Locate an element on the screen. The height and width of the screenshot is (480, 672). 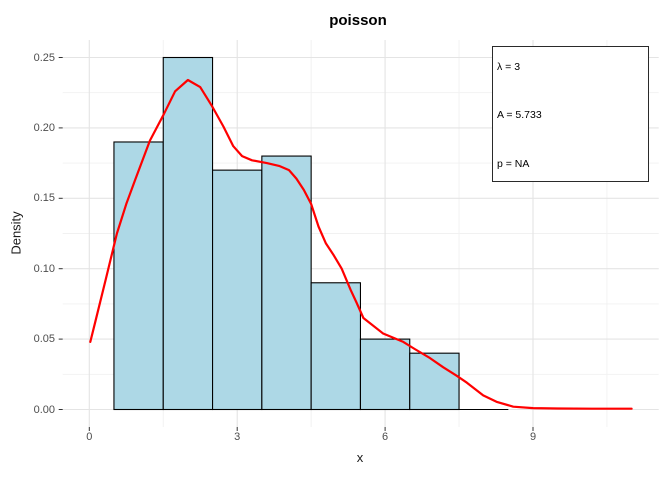
annotation-lambda: λ = 3 is located at coordinates (509, 67).